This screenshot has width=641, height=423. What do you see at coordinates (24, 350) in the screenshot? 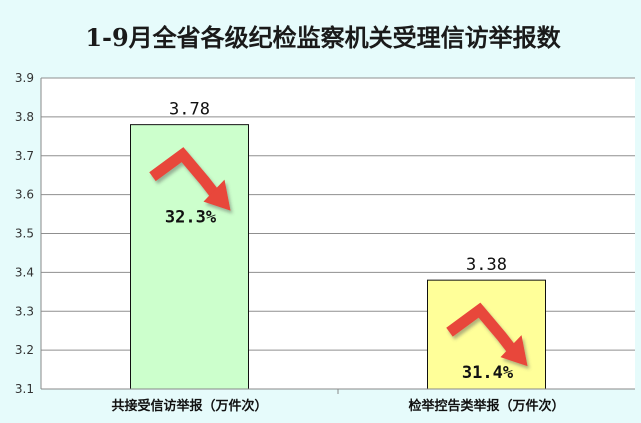
I see `y-tick-label: 3.2` at bounding box center [24, 350].